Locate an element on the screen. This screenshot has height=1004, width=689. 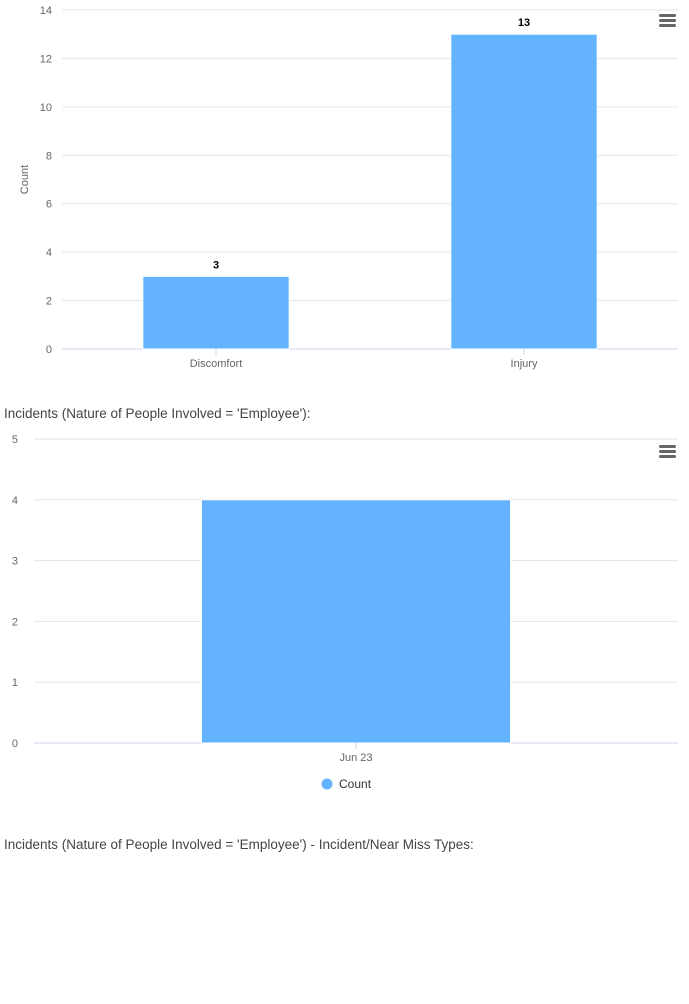
y-tick-label: 12 is located at coordinates (46, 59).